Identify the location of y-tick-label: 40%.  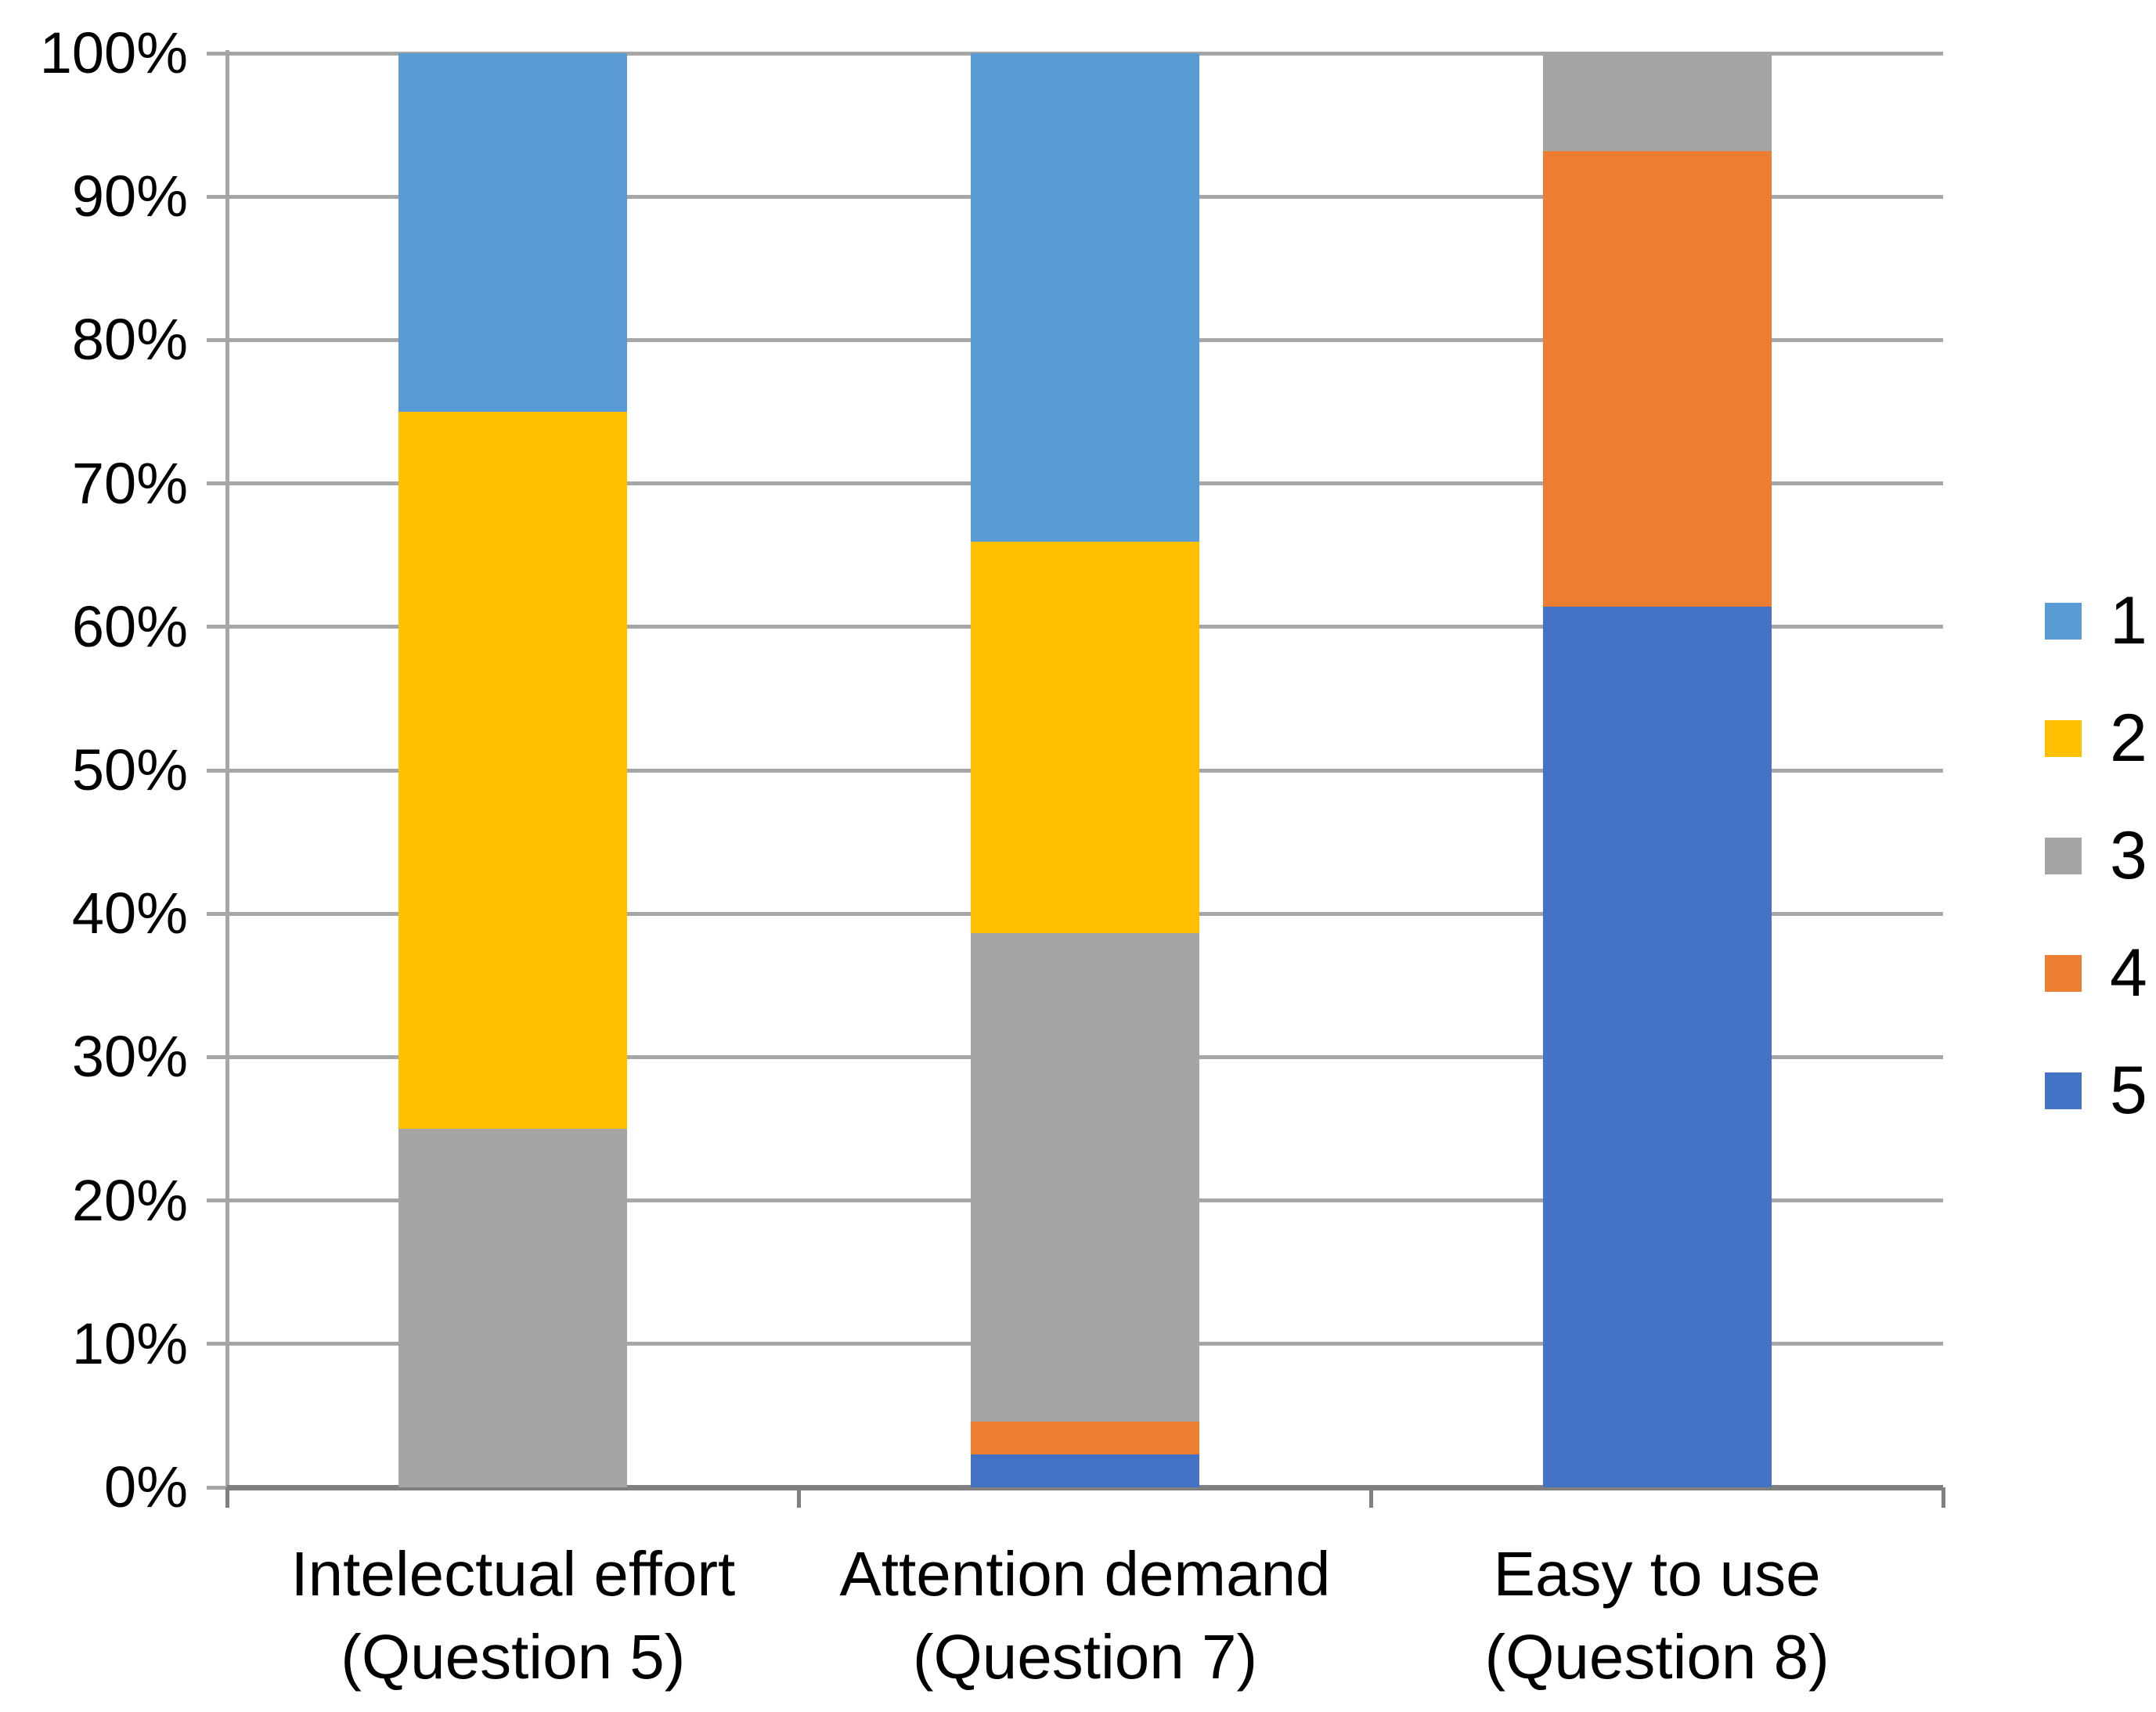
(129, 913).